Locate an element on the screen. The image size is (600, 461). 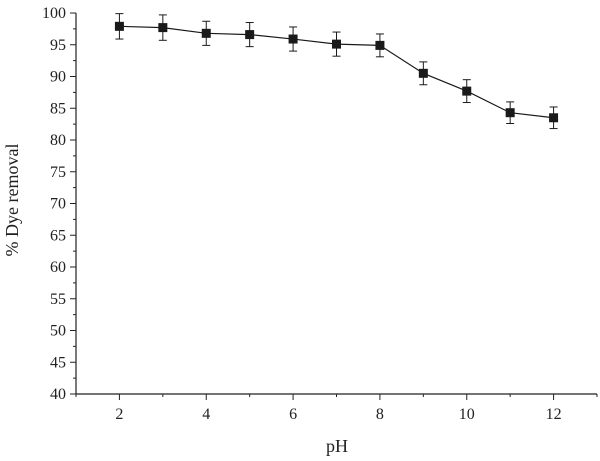
y-tick-label: 50 is located at coordinates (58, 331).